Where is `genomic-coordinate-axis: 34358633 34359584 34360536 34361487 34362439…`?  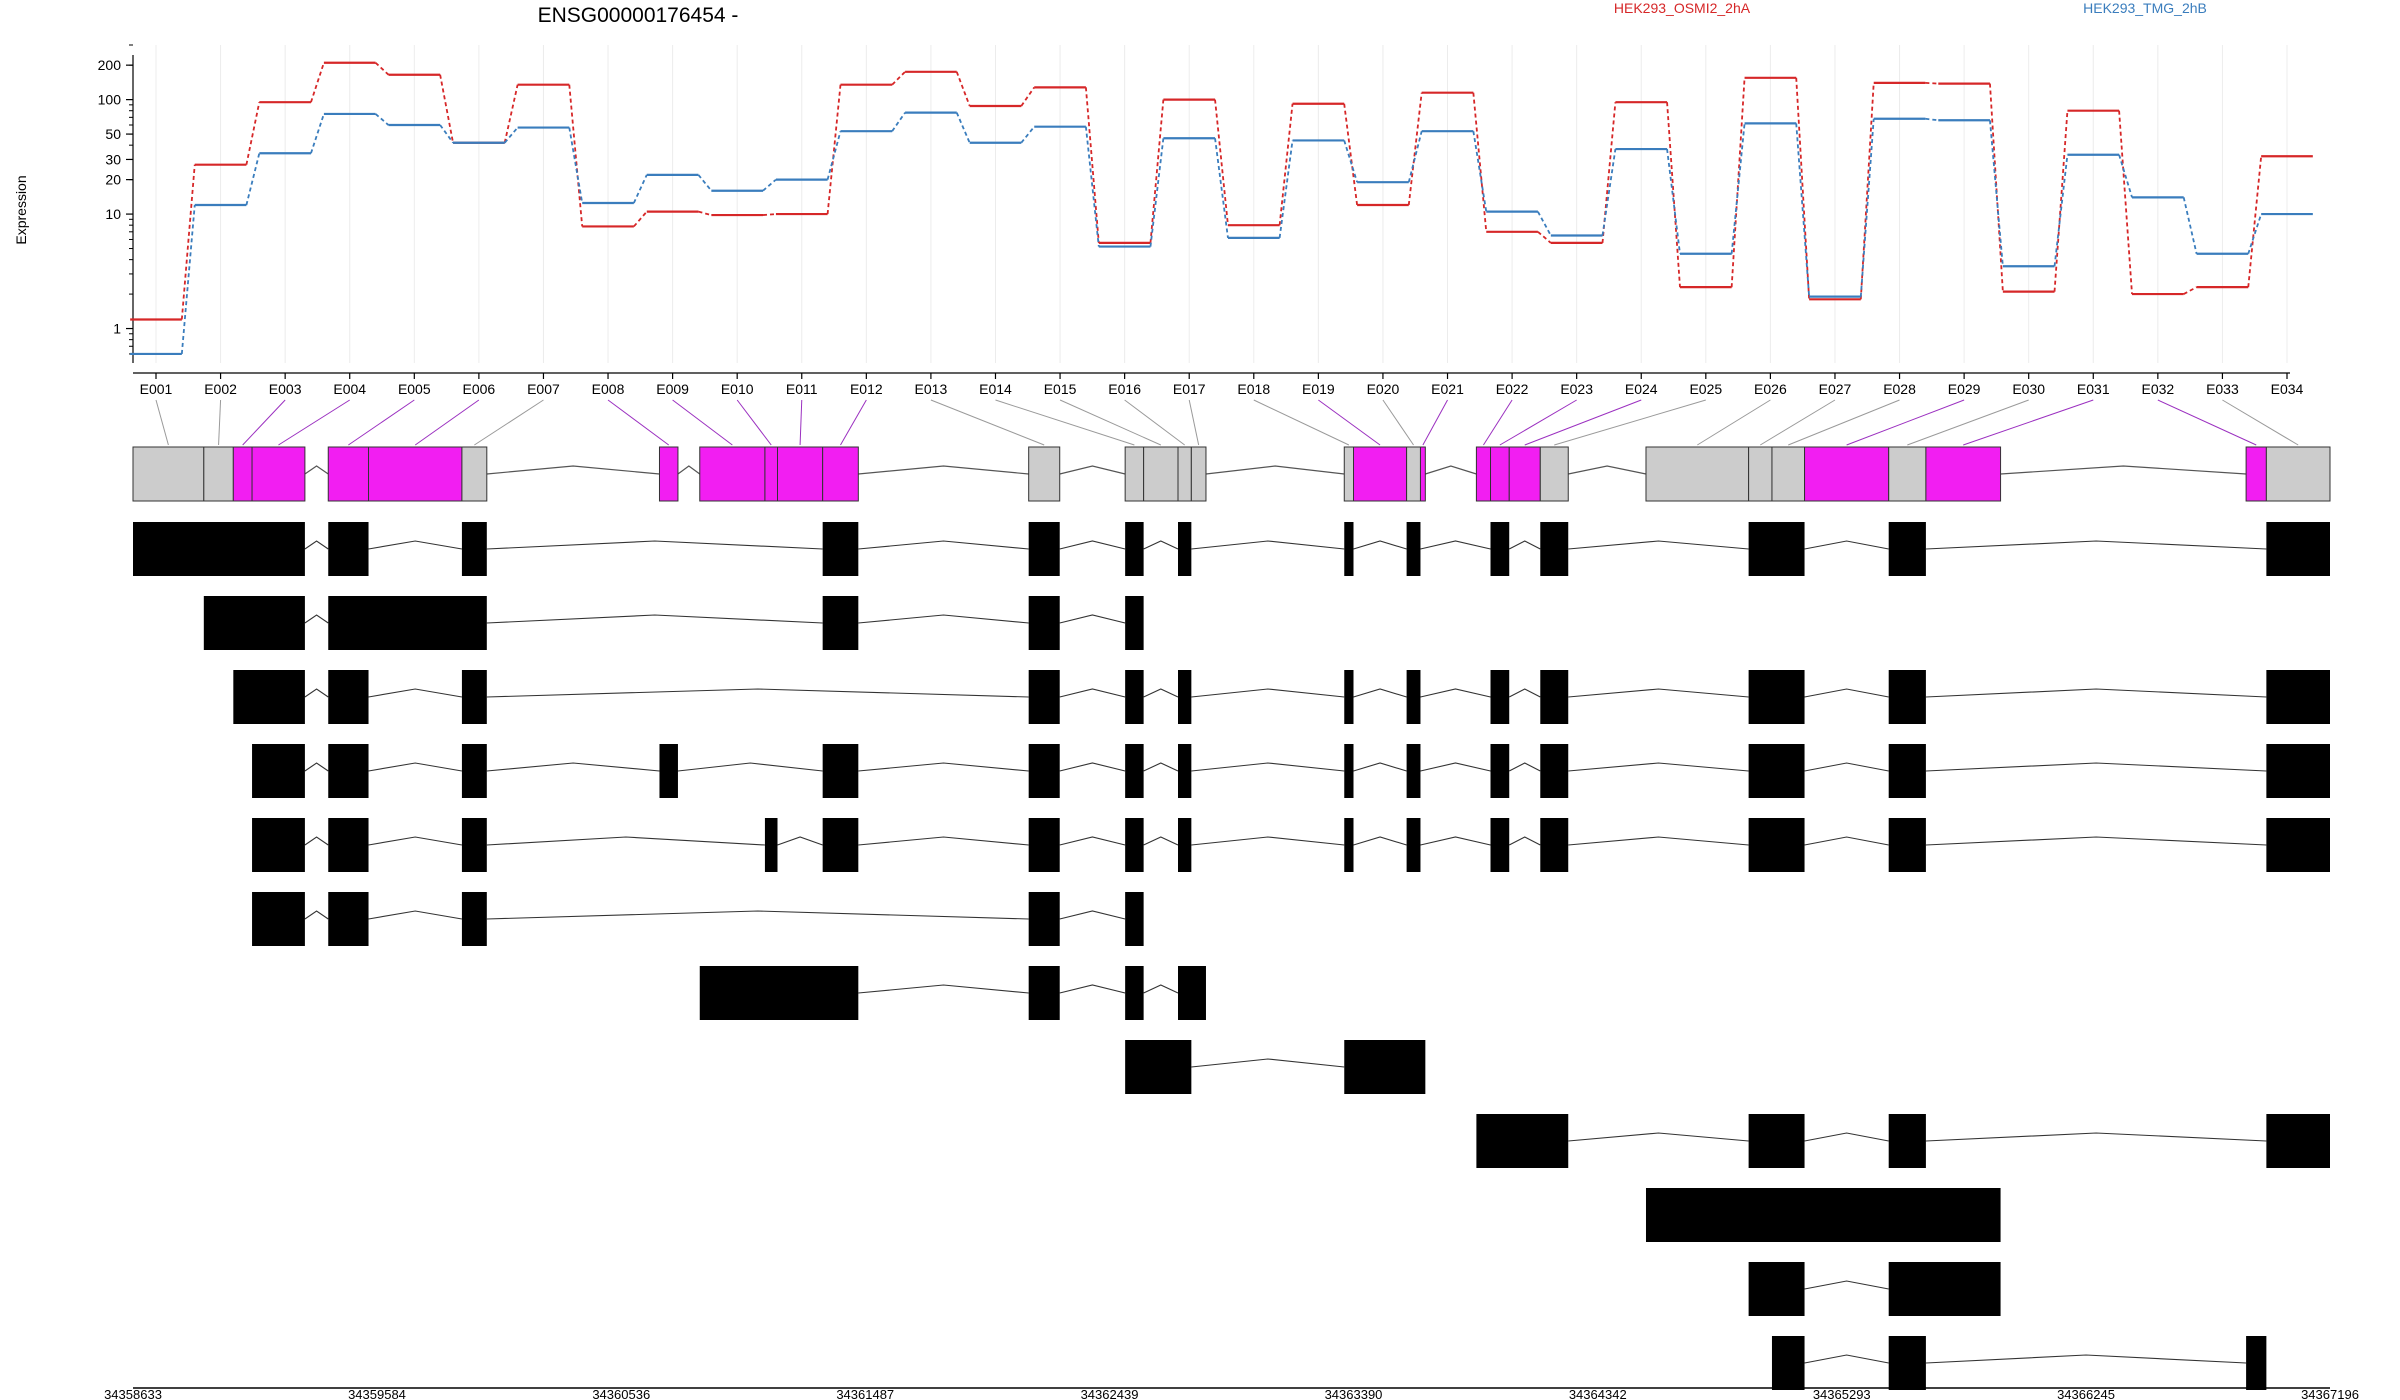
genomic-coordinate-axis: 34358633 34359584 34360536 34361487 34362439… is located at coordinates (1231, 1393).